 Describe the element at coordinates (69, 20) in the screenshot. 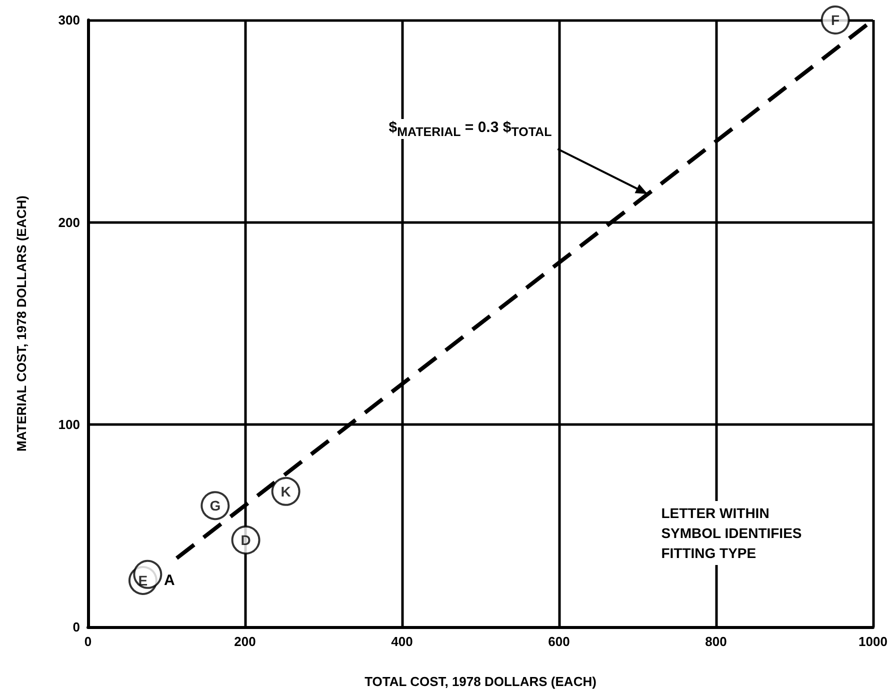

I see `y-tick-label: 300` at that location.